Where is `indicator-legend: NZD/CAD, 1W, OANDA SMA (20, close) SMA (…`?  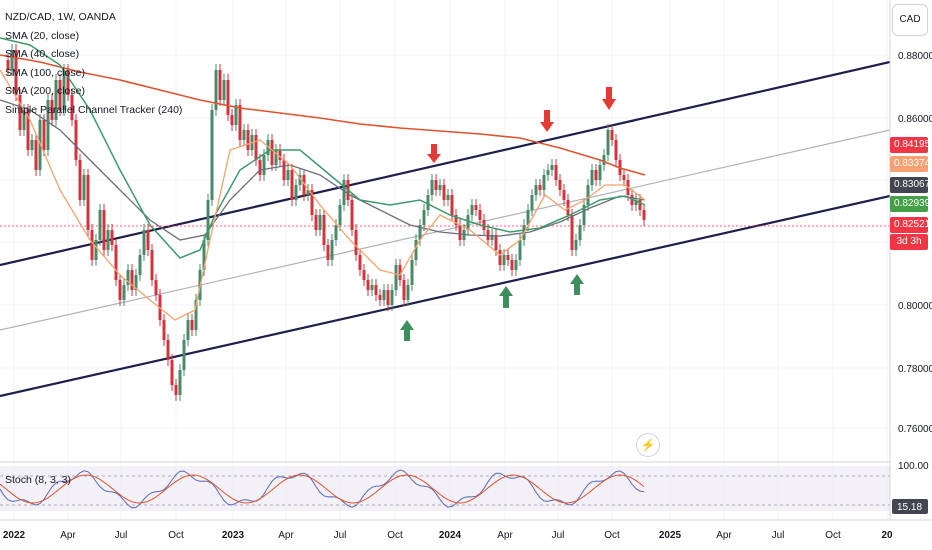
indicator-legend: NZD/CAD, 1W, OANDA SMA (20, close) SMA (… is located at coordinates (93, 64).